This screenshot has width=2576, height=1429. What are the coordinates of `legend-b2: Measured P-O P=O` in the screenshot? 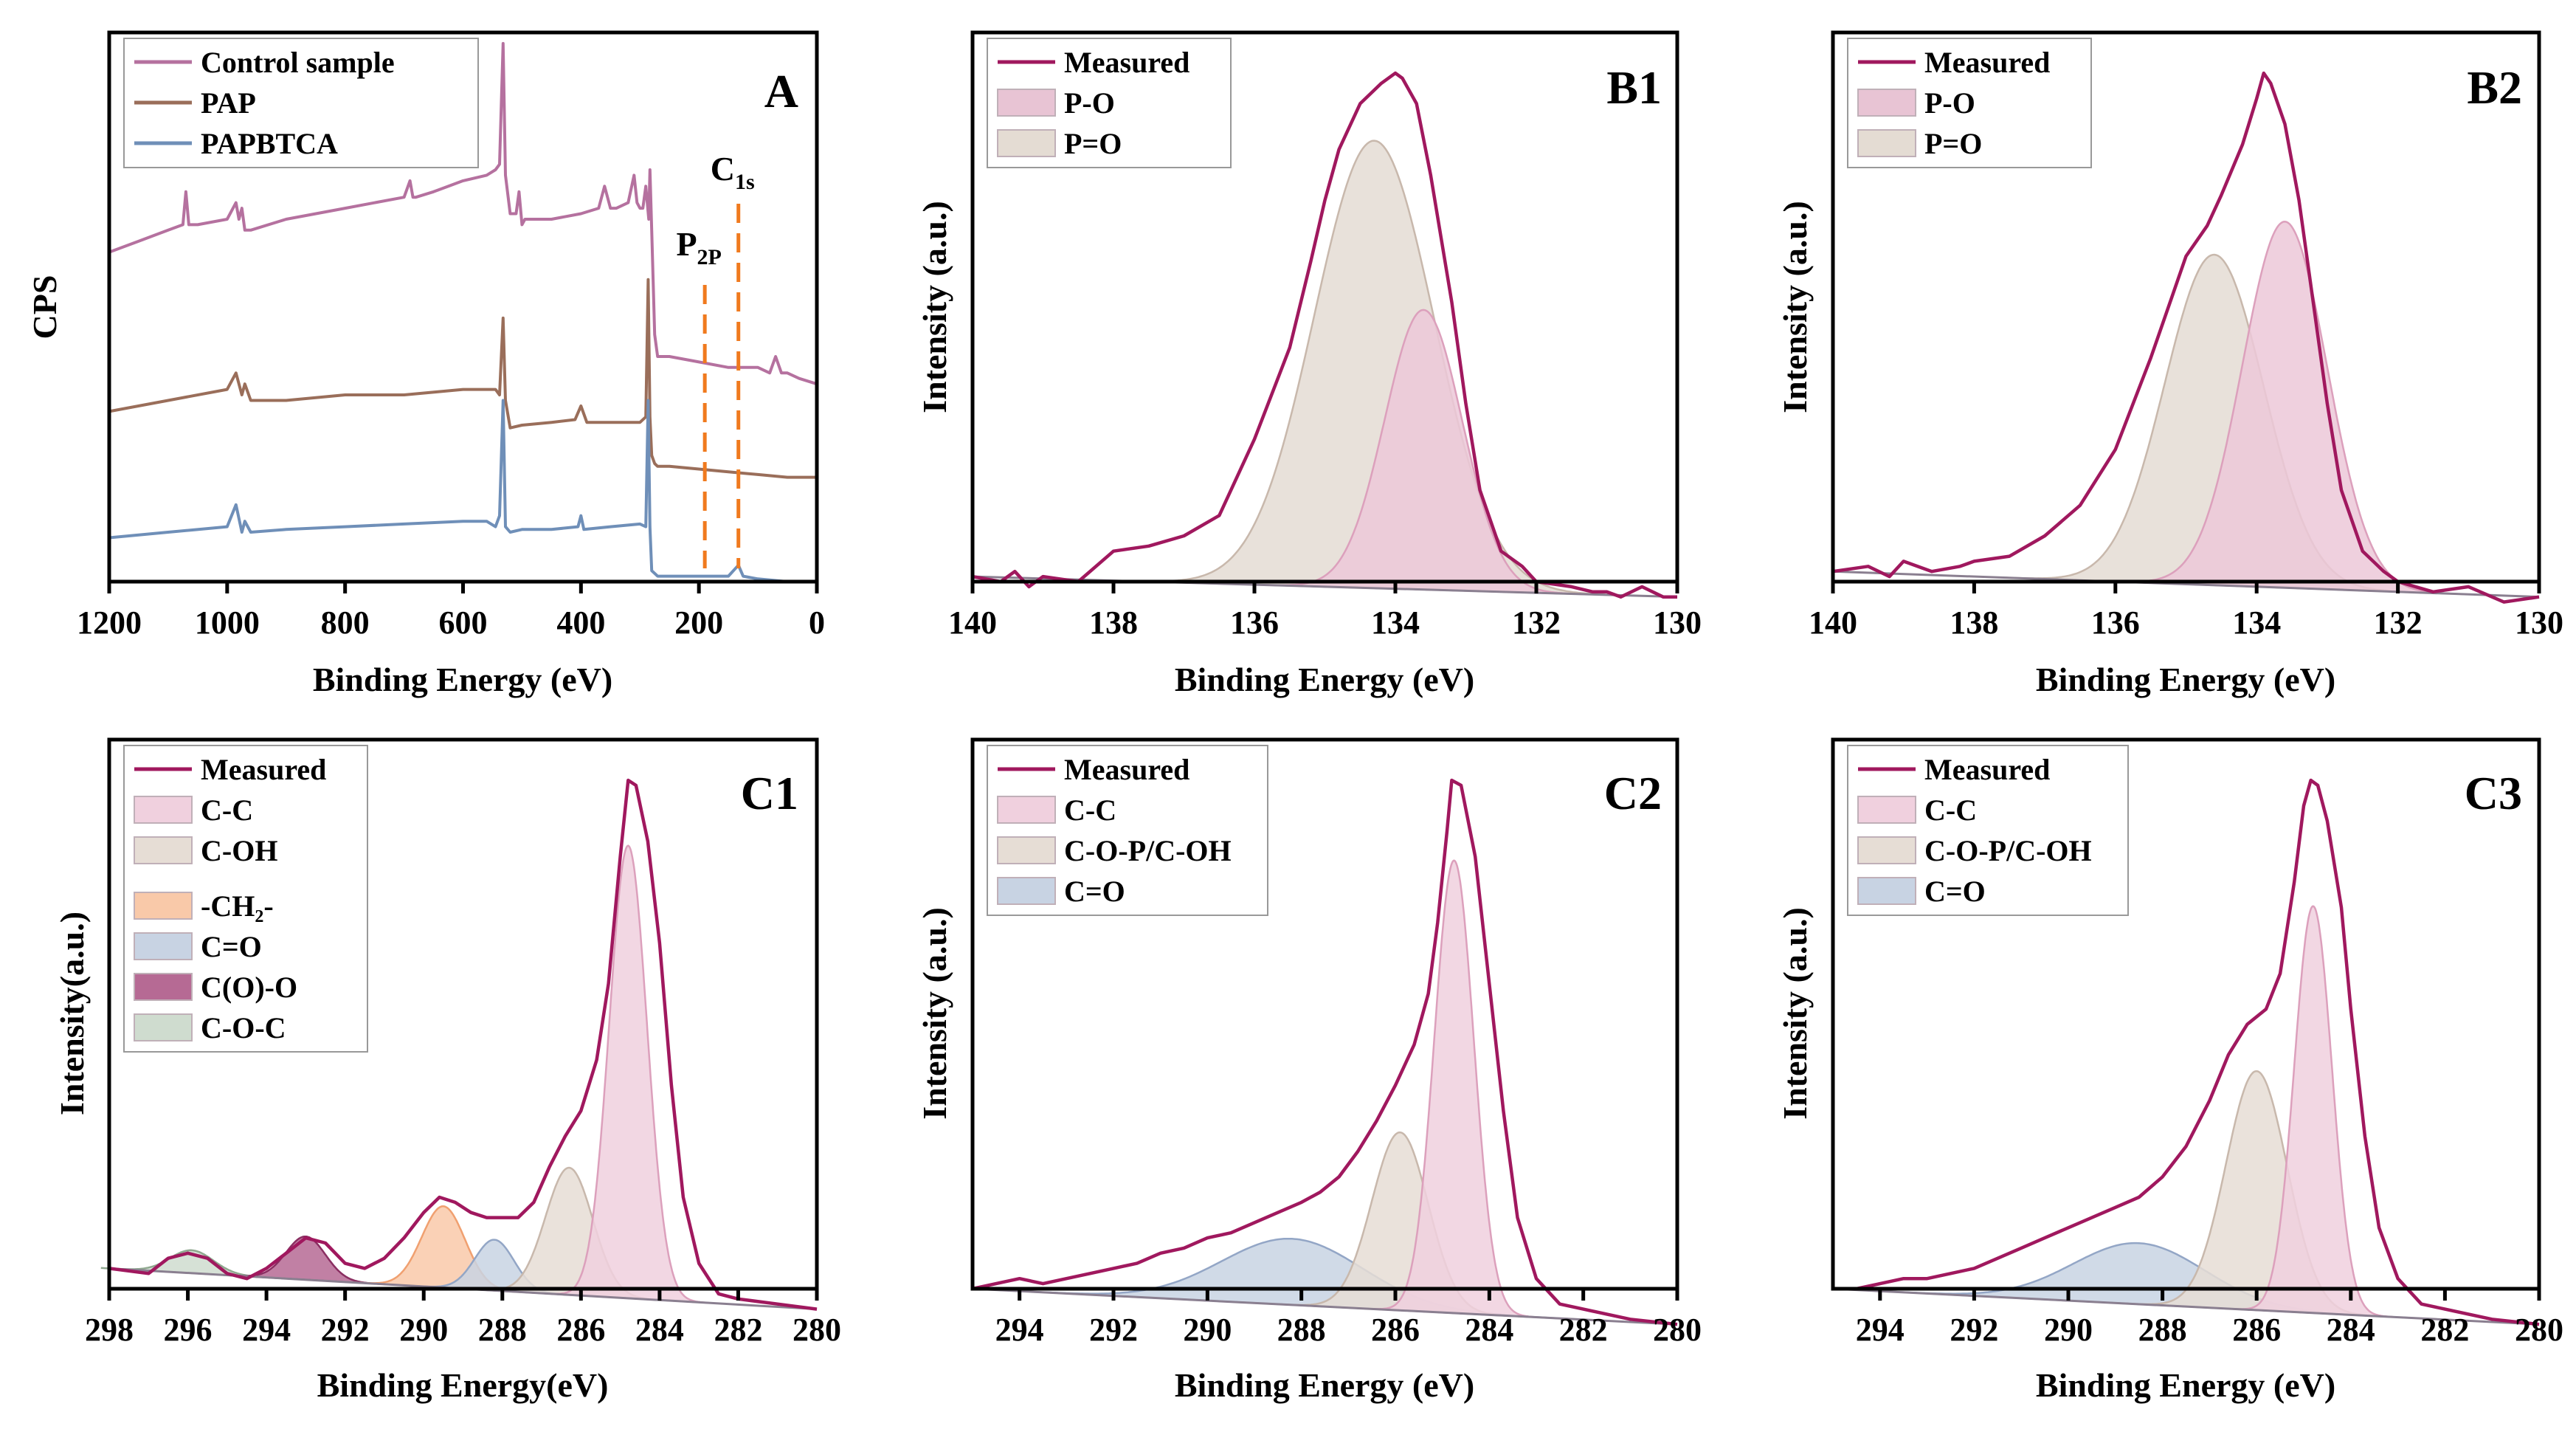 It's located at (1970, 103).